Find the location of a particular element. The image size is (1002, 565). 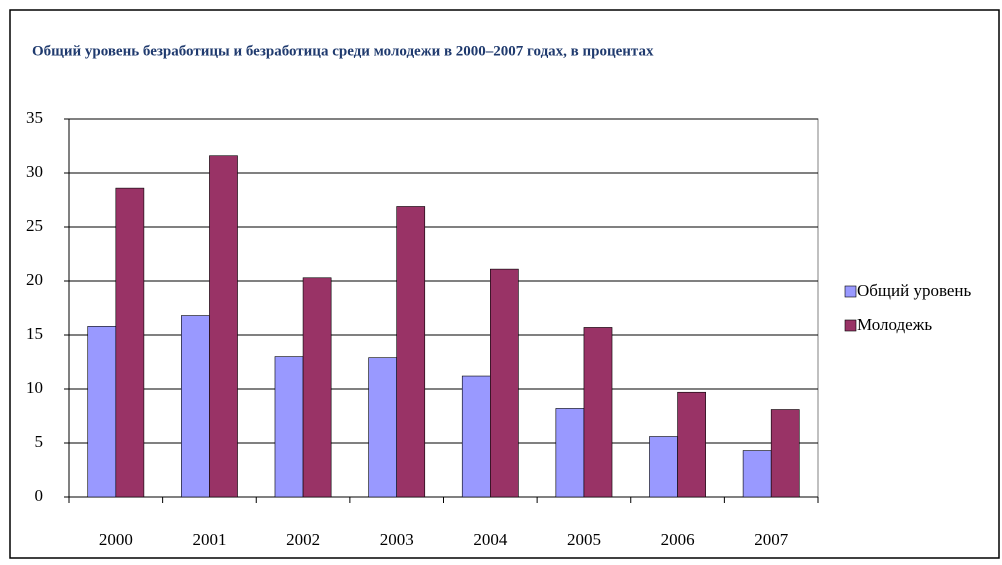

y-tick-label: 0 is located at coordinates (39, 495).